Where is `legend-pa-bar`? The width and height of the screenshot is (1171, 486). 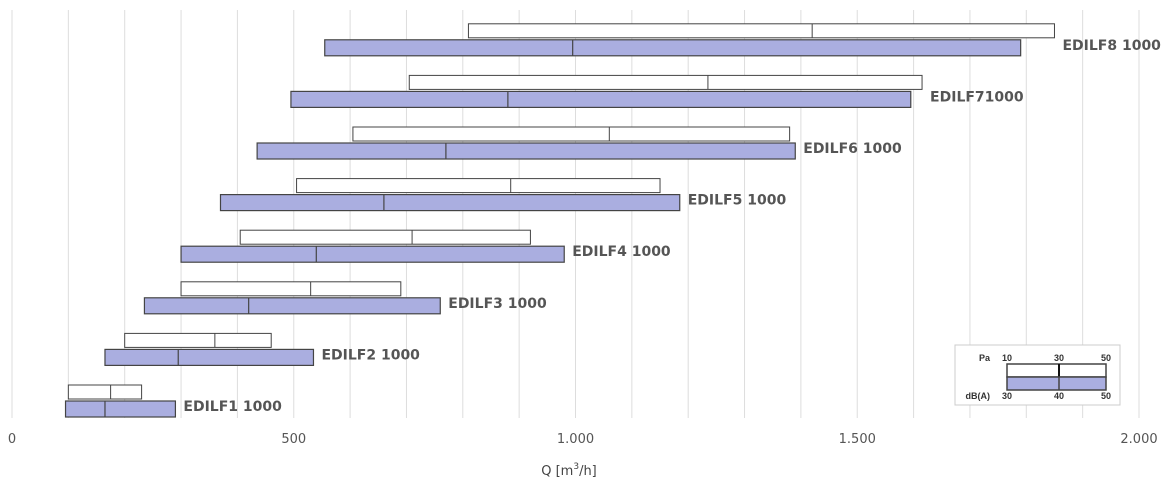
legend-pa-bar is located at coordinates (1056, 370).